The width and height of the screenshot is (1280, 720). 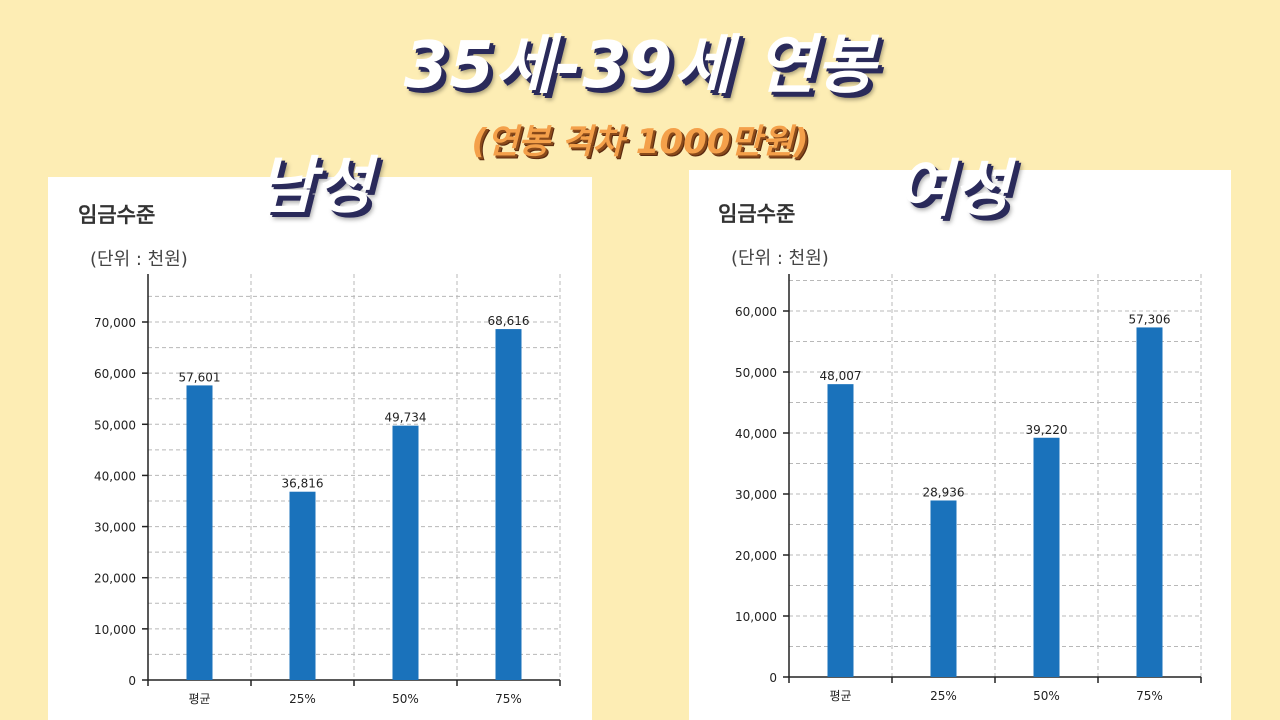 I want to click on female-label: 여성, so click(x=953, y=188).